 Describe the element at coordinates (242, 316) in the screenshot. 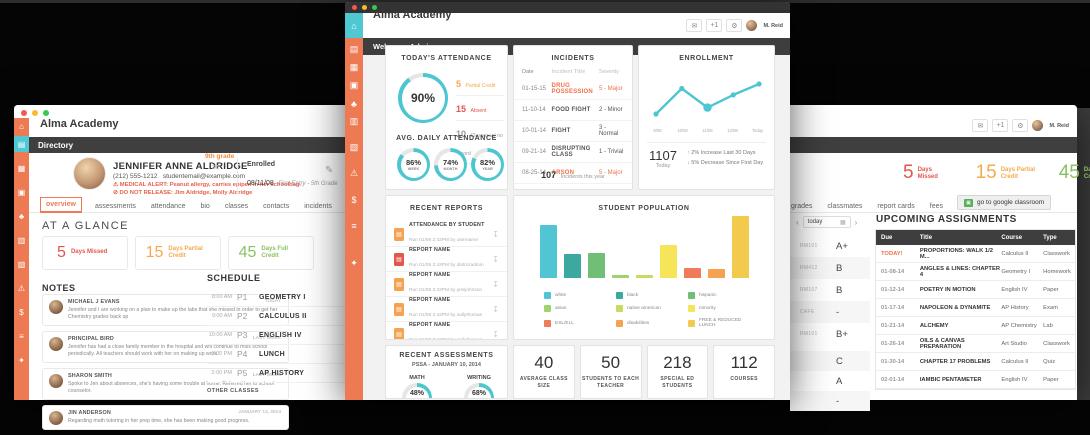

I see `schedule-period: P2` at that location.